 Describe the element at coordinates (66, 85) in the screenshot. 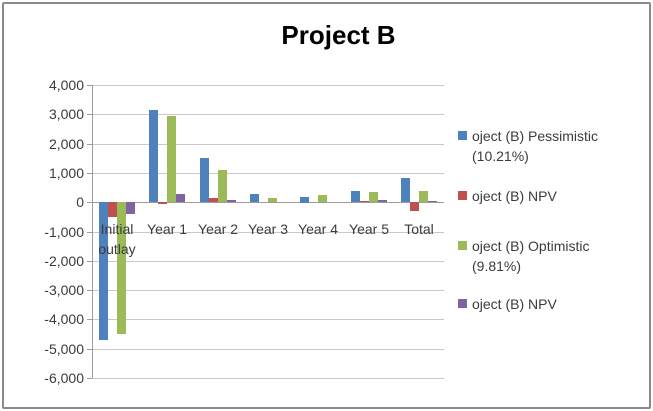

I see `y-tick-label: 4,000` at that location.